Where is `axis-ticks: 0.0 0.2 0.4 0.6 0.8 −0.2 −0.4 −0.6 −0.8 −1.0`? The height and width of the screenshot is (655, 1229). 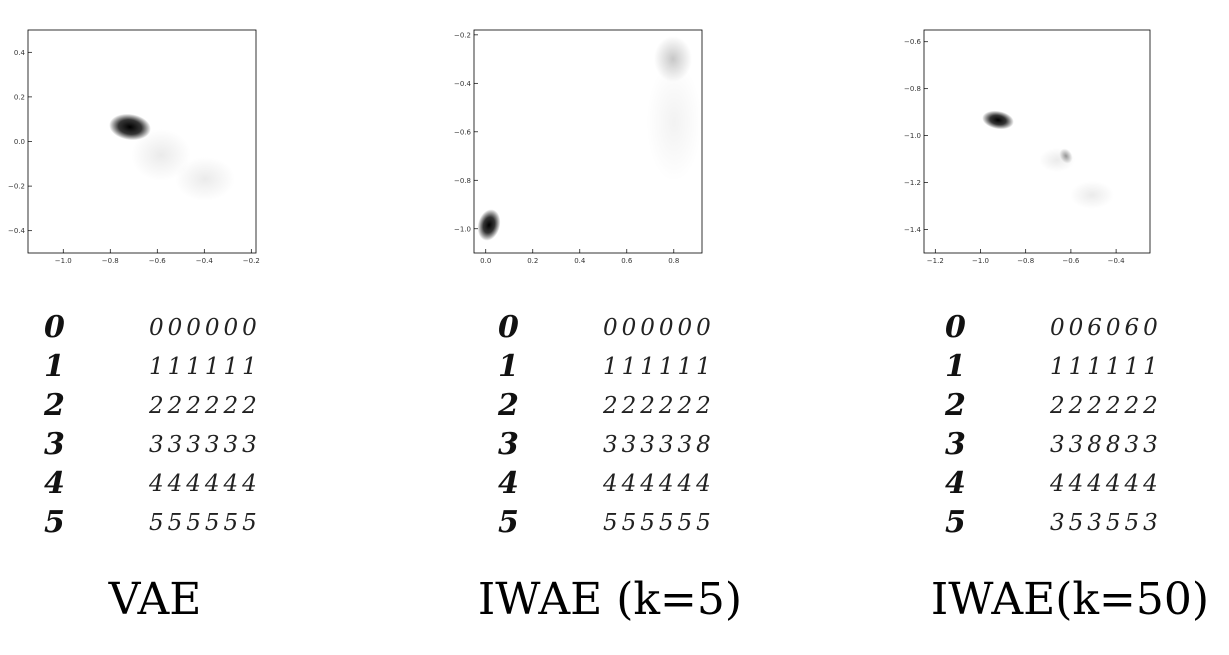
axis-ticks: 0.0 0.2 0.4 0.6 0.8 −0.2 −0.4 −0.6 −0.8 −1.0 is located at coordinates (566, 148).